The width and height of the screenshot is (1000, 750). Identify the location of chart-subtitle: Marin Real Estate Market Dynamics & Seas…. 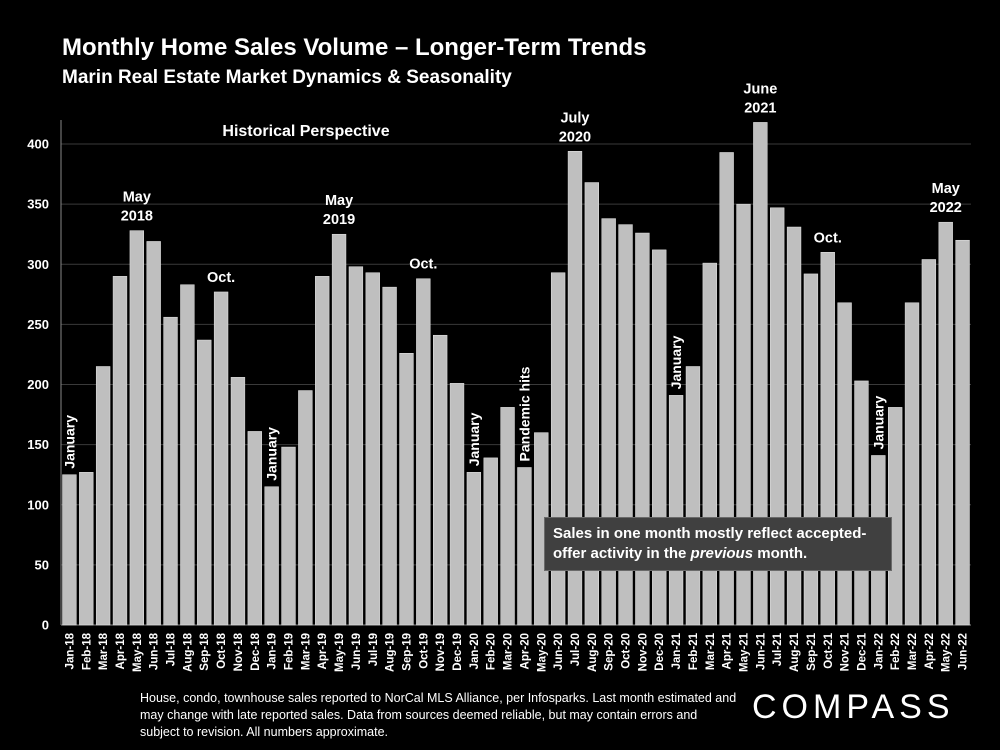
(287, 77).